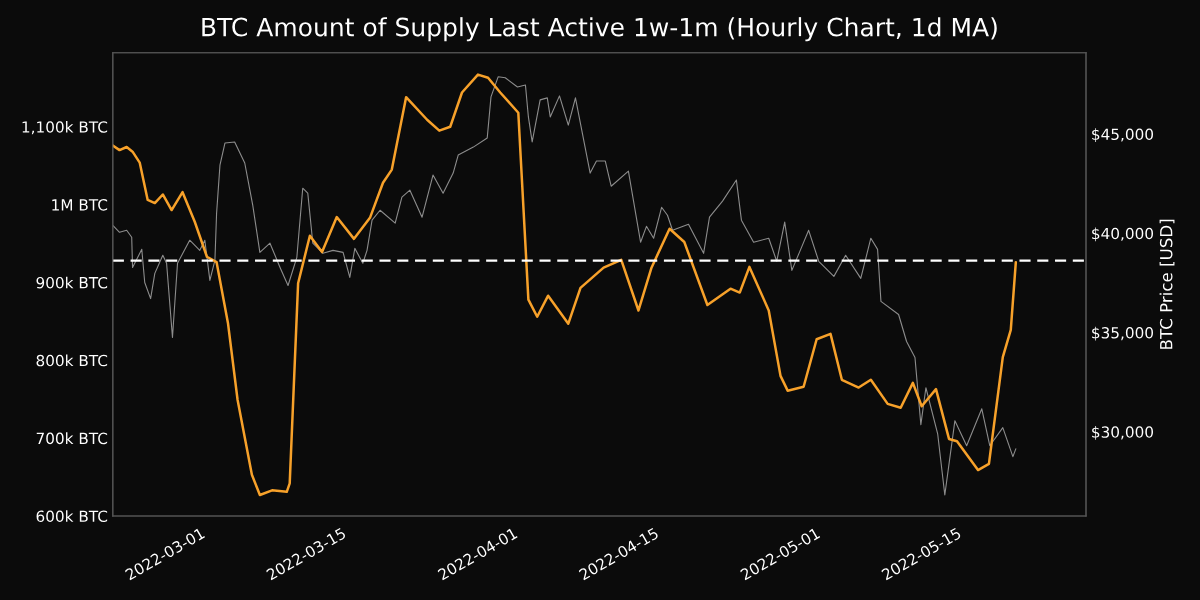 Image resolution: width=1200 pixels, height=600 pixels. I want to click on y2-tick-label: $30,000, so click(1123, 433).